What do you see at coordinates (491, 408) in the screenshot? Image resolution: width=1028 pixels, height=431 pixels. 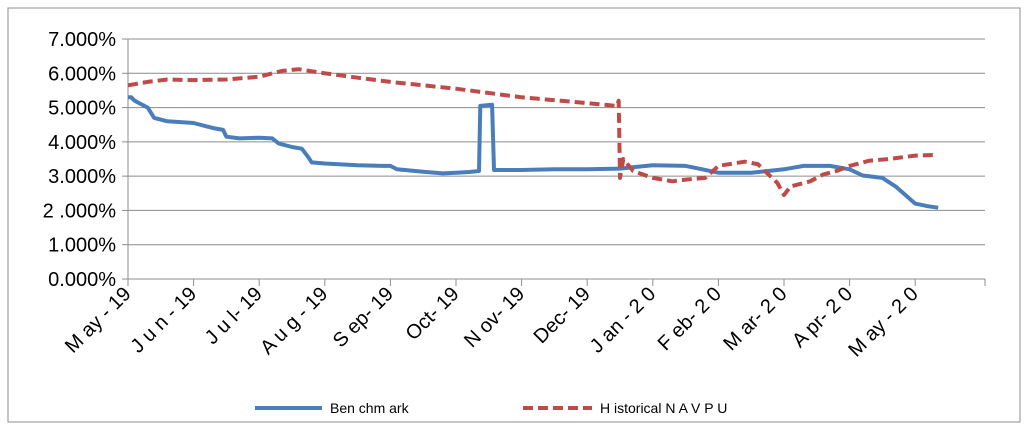 I see `legend: Ben chm ark H istorical N A V P U` at bounding box center [491, 408].